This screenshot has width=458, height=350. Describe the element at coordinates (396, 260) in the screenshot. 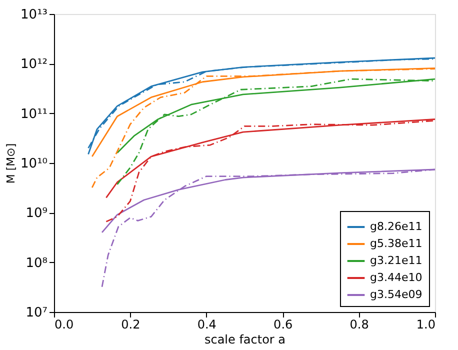

I see `legend-label: g3.21e11` at that location.